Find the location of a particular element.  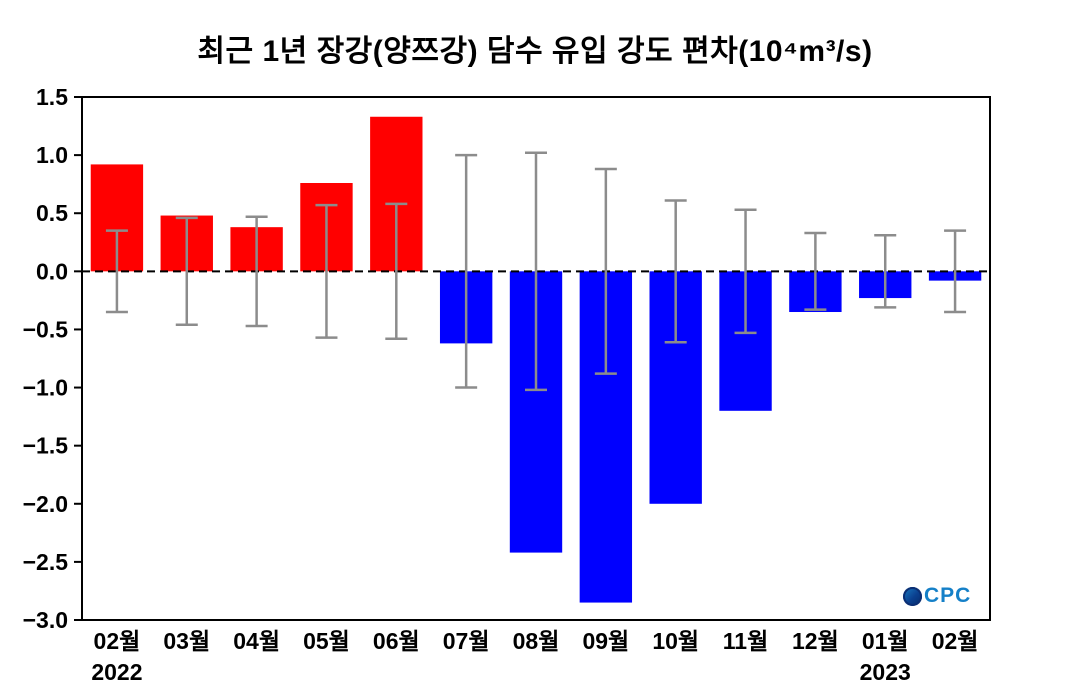

x-tick-label: 08월 is located at coordinates (536, 641).